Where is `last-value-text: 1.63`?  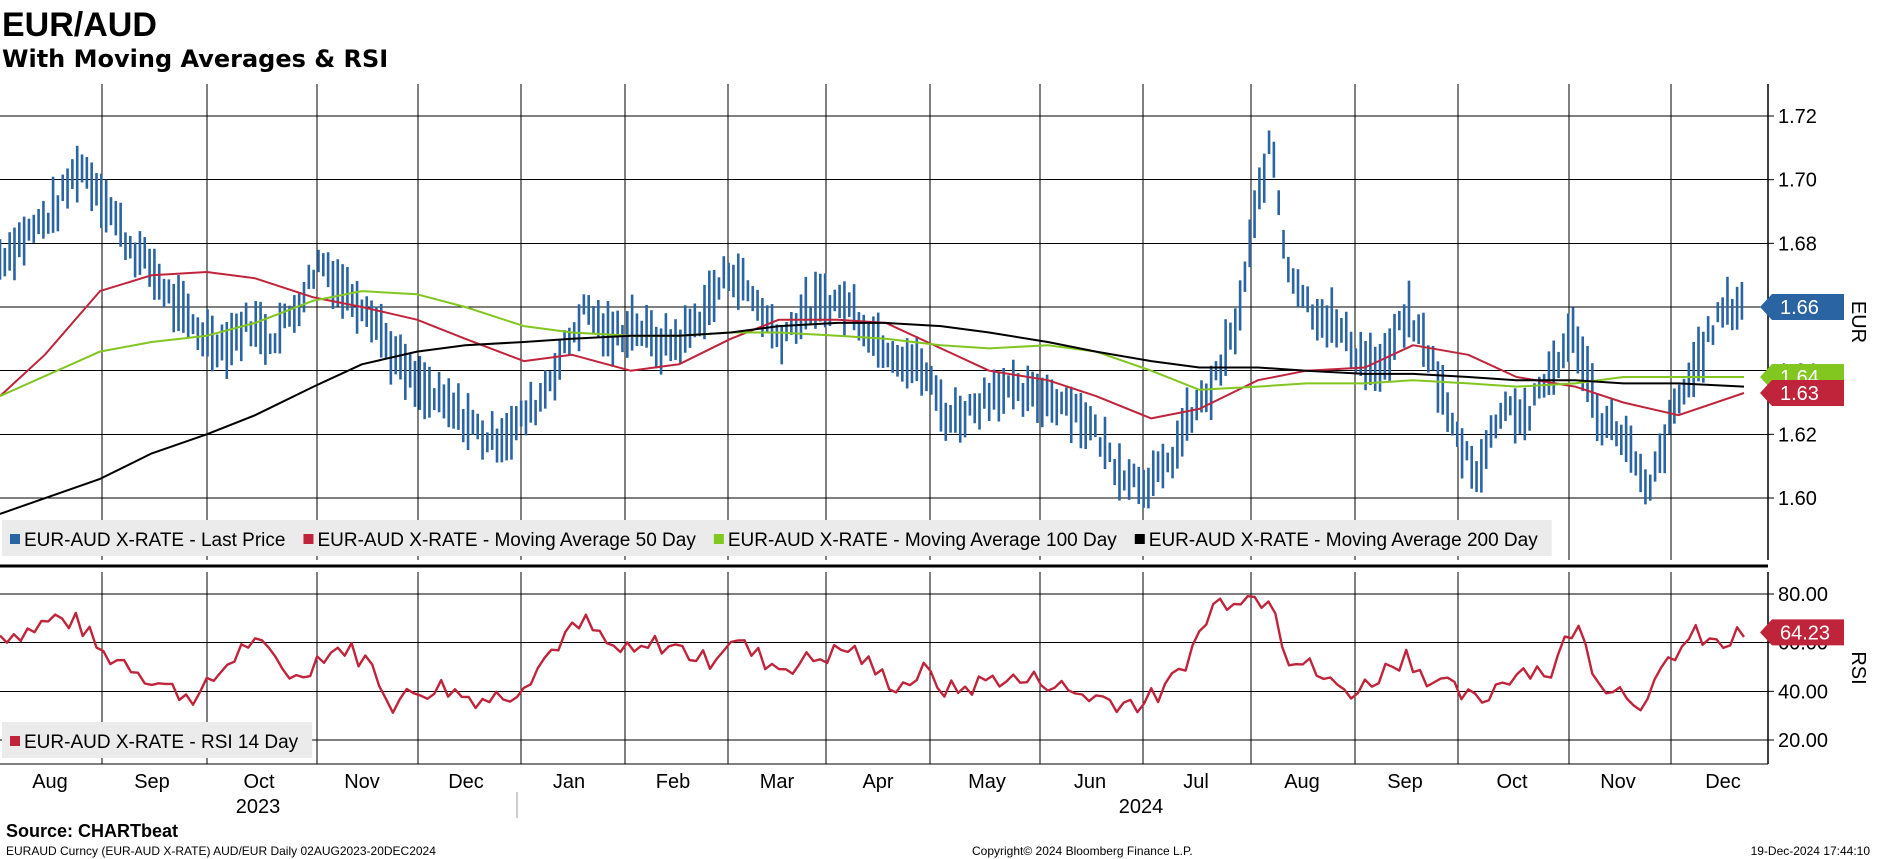 last-value-text: 1.63 is located at coordinates (1799, 394).